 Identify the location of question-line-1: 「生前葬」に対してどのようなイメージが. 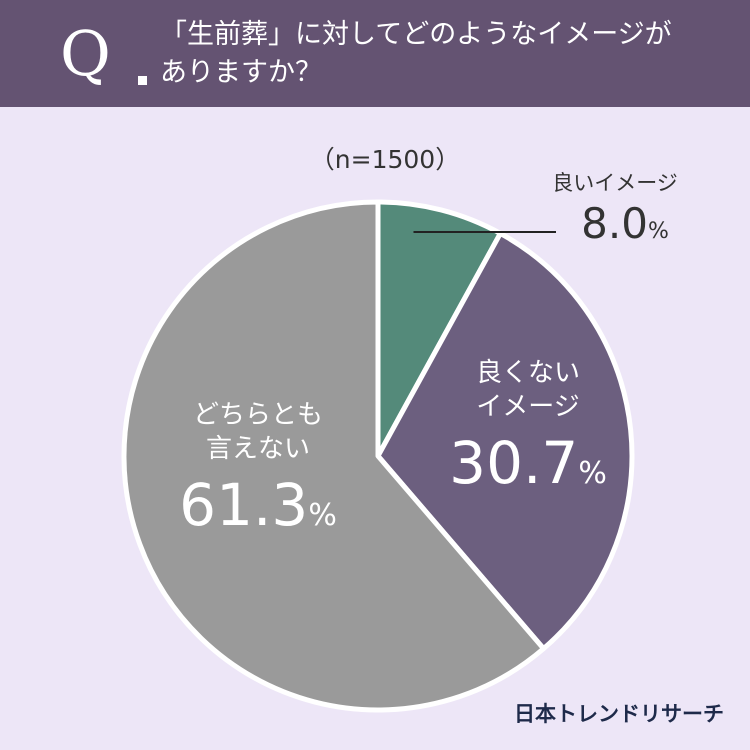
(416, 34).